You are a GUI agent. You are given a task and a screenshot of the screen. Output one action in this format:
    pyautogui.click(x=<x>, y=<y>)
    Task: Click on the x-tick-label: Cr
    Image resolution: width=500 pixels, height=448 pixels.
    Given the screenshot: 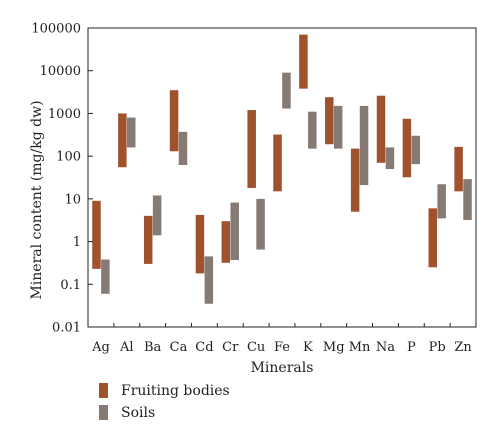 What is the action you would take?
    pyautogui.click(x=230, y=347)
    